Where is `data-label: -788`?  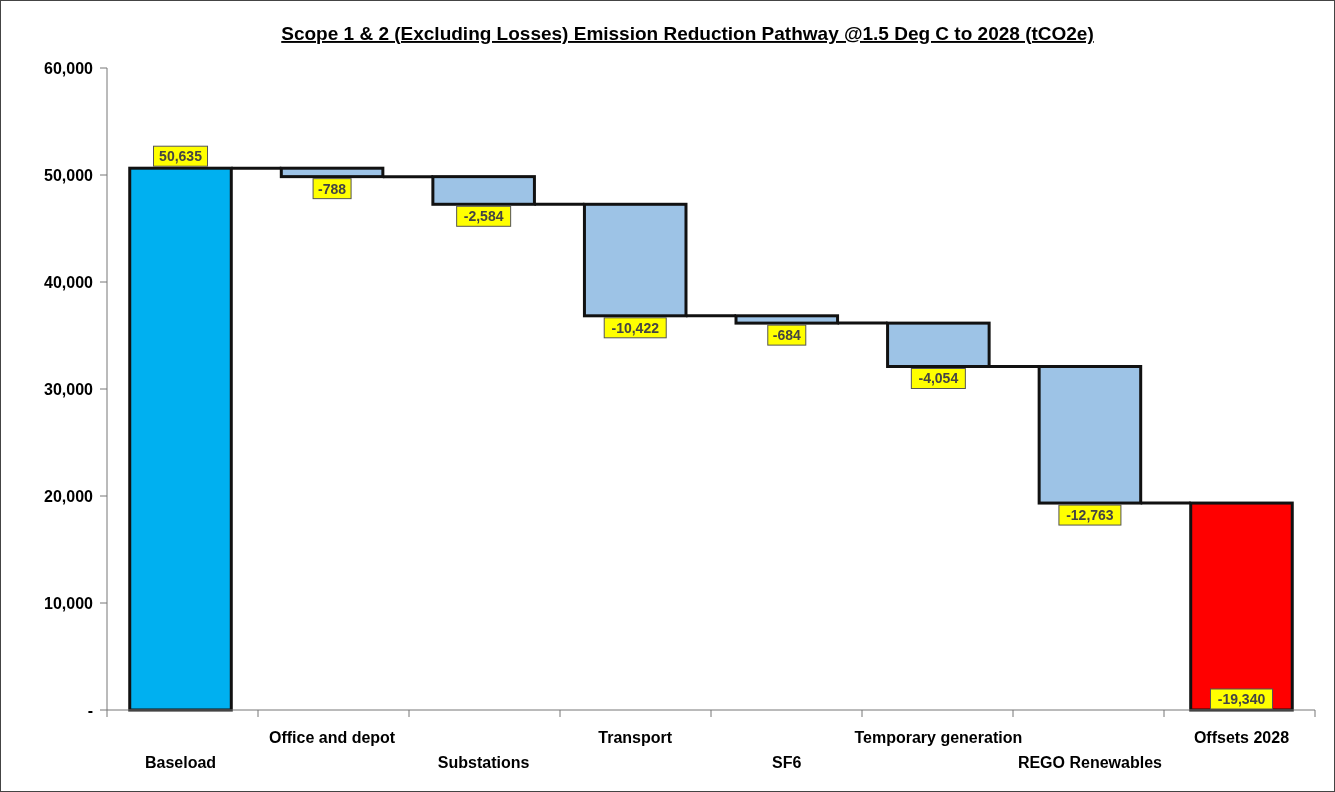 data-label: -788 is located at coordinates (332, 188).